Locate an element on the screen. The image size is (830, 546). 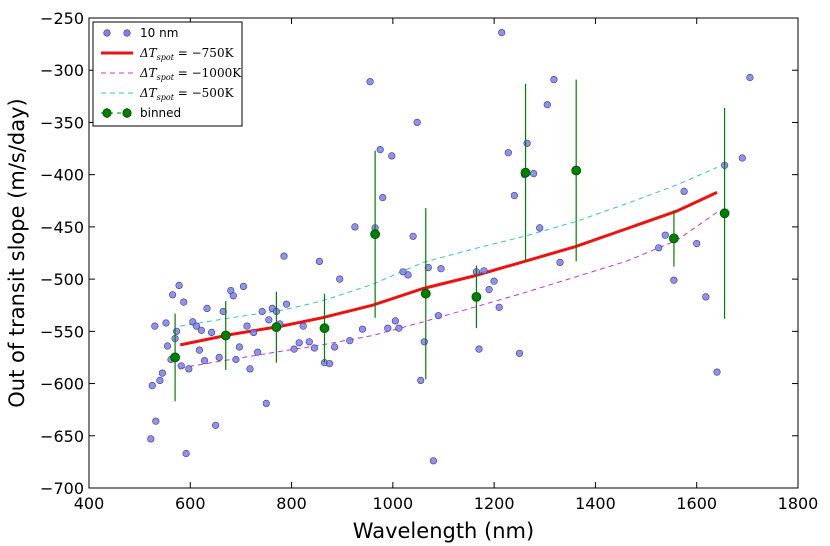
x-tick-label: 600 is located at coordinates (190, 503).